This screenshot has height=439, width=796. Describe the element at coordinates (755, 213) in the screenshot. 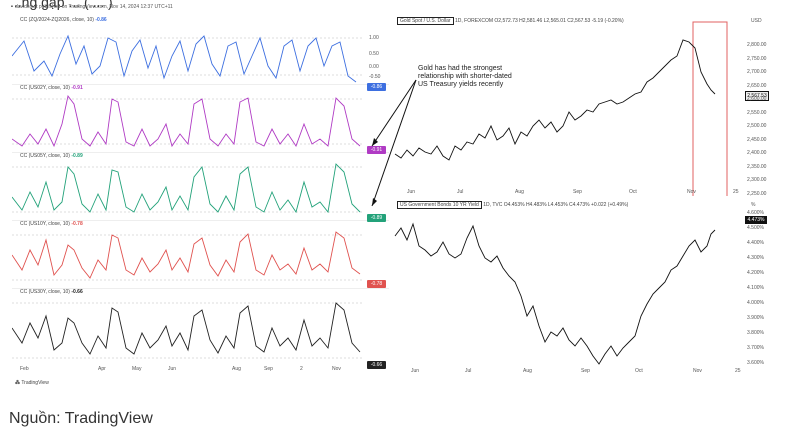

I see `bond-ytick: 4.600%` at that location.